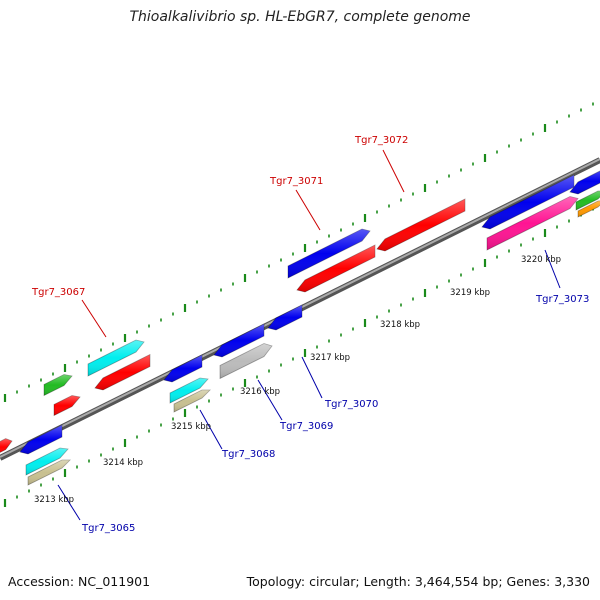 The width and height of the screenshot is (600, 600). Describe the element at coordinates (54, 500) in the screenshot. I see `scale-label: 3213 kbp` at that location.